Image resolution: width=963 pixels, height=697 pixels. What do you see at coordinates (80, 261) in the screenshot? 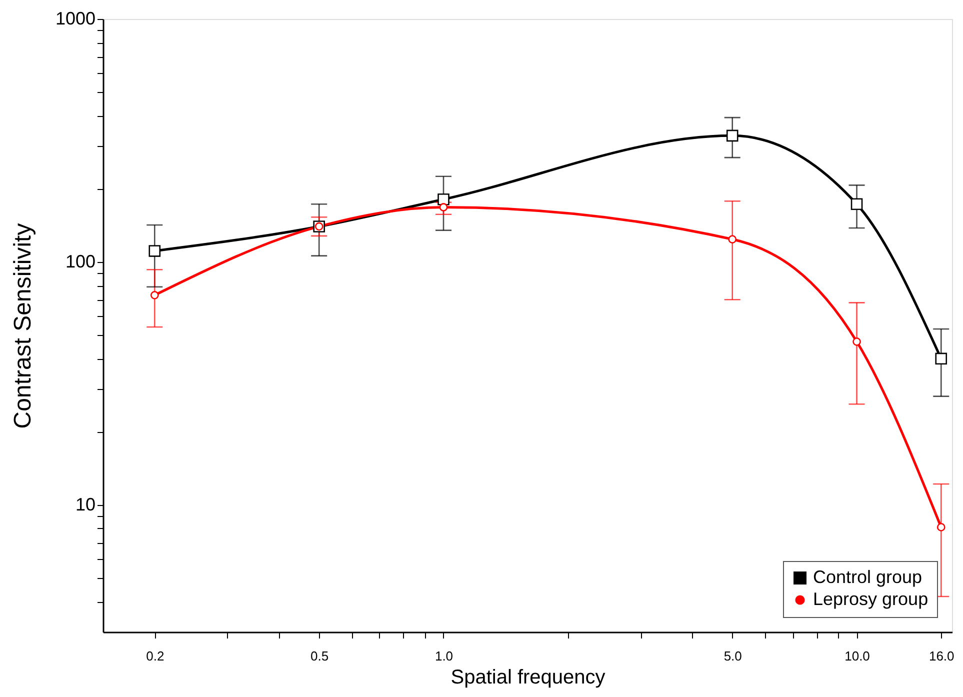
I see `y-tick-label: 100` at bounding box center [80, 261].